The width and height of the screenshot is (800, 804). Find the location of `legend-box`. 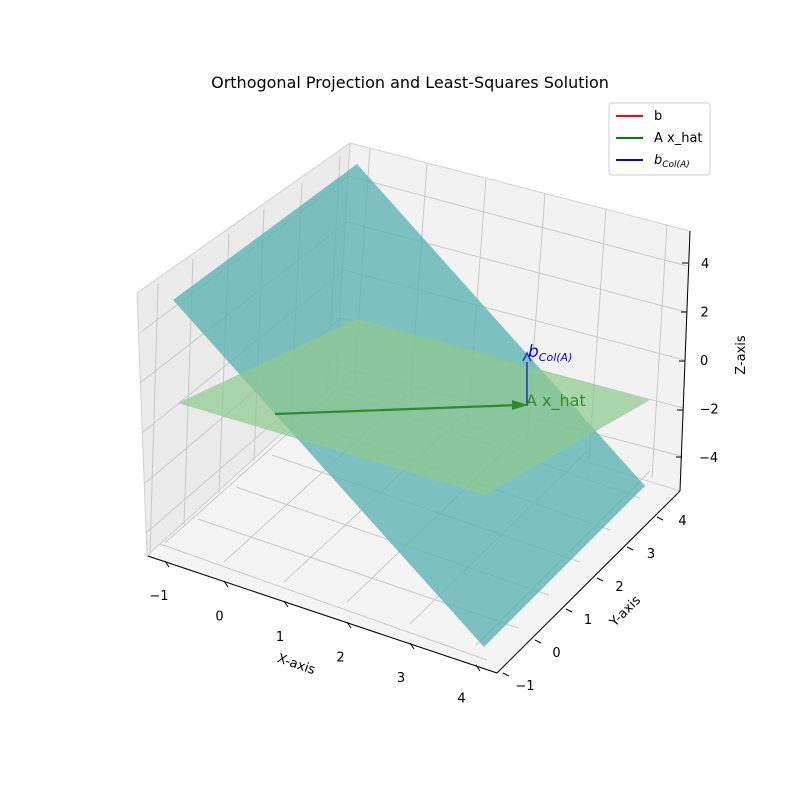

legend-box is located at coordinates (659, 139).